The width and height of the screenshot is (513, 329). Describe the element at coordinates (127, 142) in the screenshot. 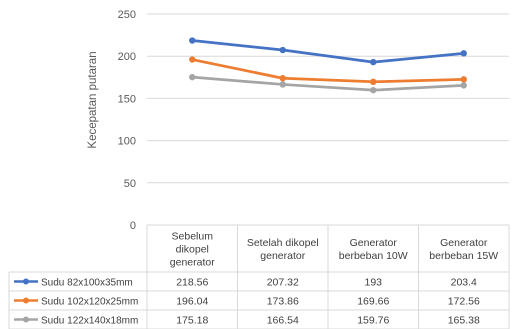

I see `y-tick-label: 100` at that location.